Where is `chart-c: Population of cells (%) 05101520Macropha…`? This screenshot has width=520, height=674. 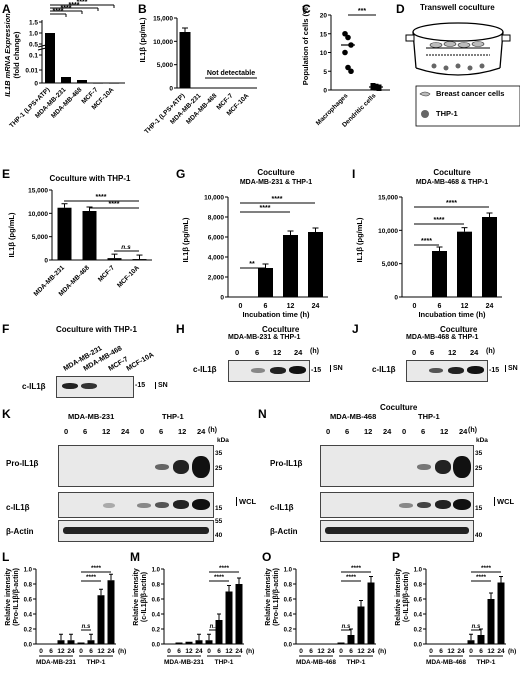 chart-c: Population of cells (%) 05101520Macropha… is located at coordinates (345, 66).